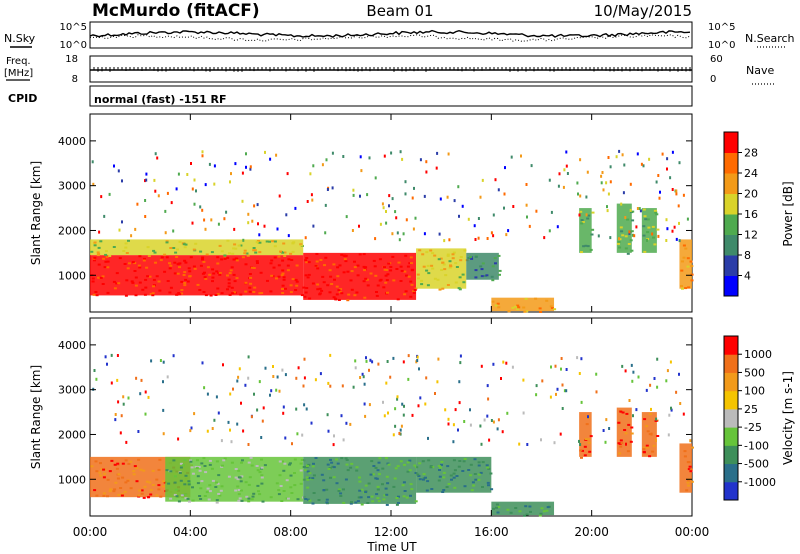 The width and height of the screenshot is (800, 554). Describe the element at coordinates (643, 11) in the screenshot. I see `date-title: 10/May/2015` at that location.